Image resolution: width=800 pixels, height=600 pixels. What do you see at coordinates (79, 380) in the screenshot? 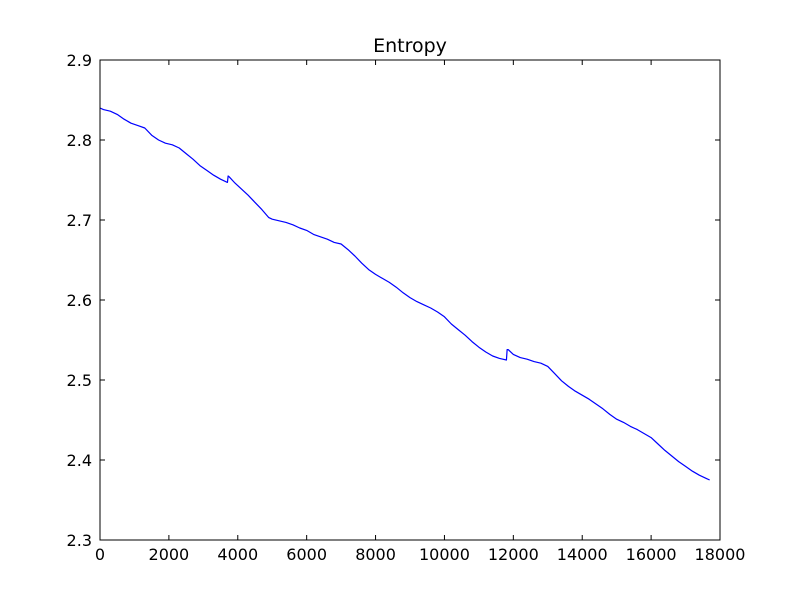
I see `y-tick-label: 2.5` at bounding box center [79, 380].